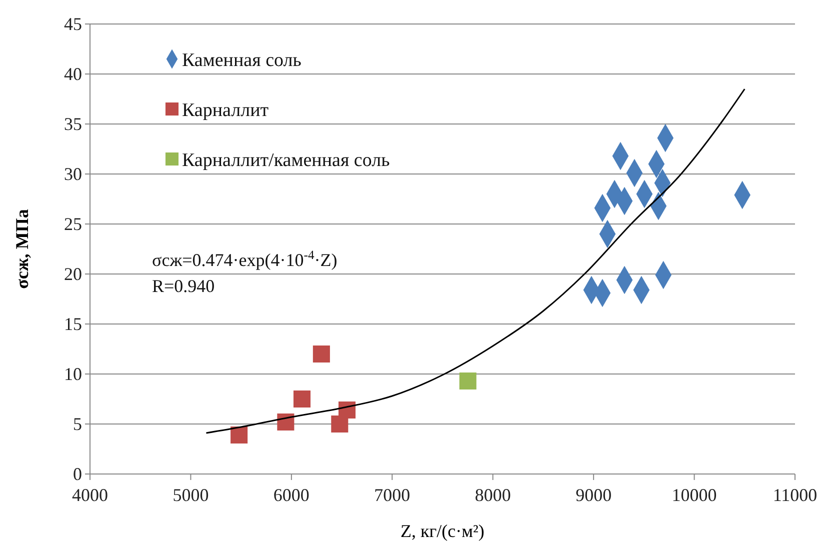  I want to click on legend-label: Карналлит/каменная соль, so click(286, 160).